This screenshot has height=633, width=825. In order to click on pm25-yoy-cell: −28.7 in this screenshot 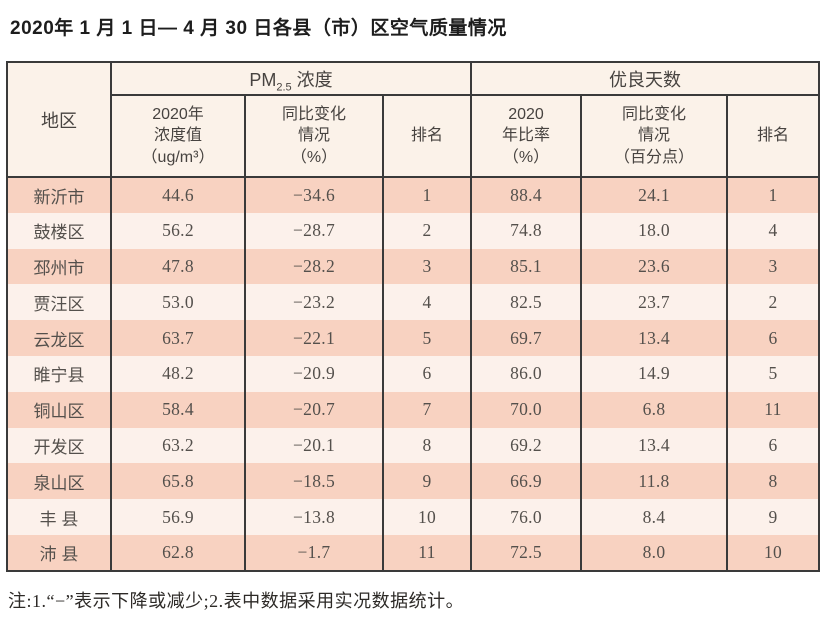, I will do `click(314, 230)`.